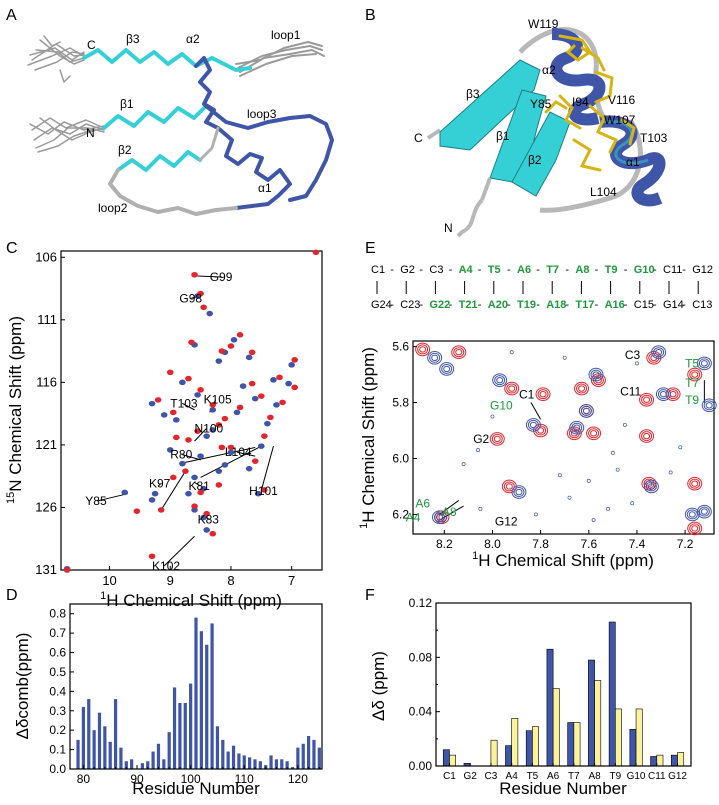 This screenshot has height=805, width=719. I want to click on label-b-t103: T103, so click(654, 138).